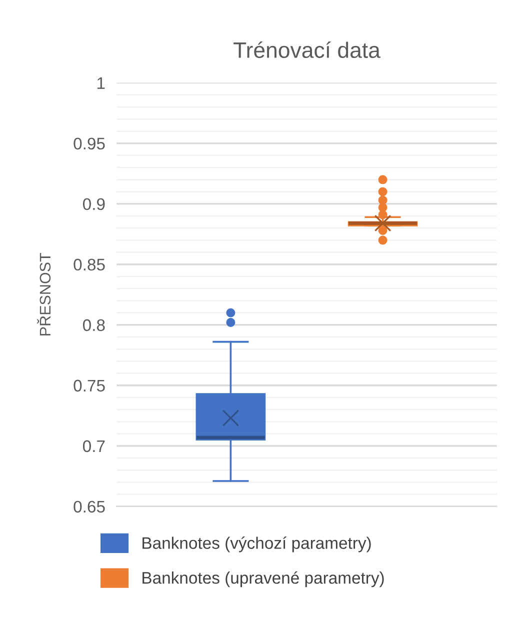  What do you see at coordinates (307, 49) in the screenshot?
I see `chart-title: Trénovací data` at bounding box center [307, 49].